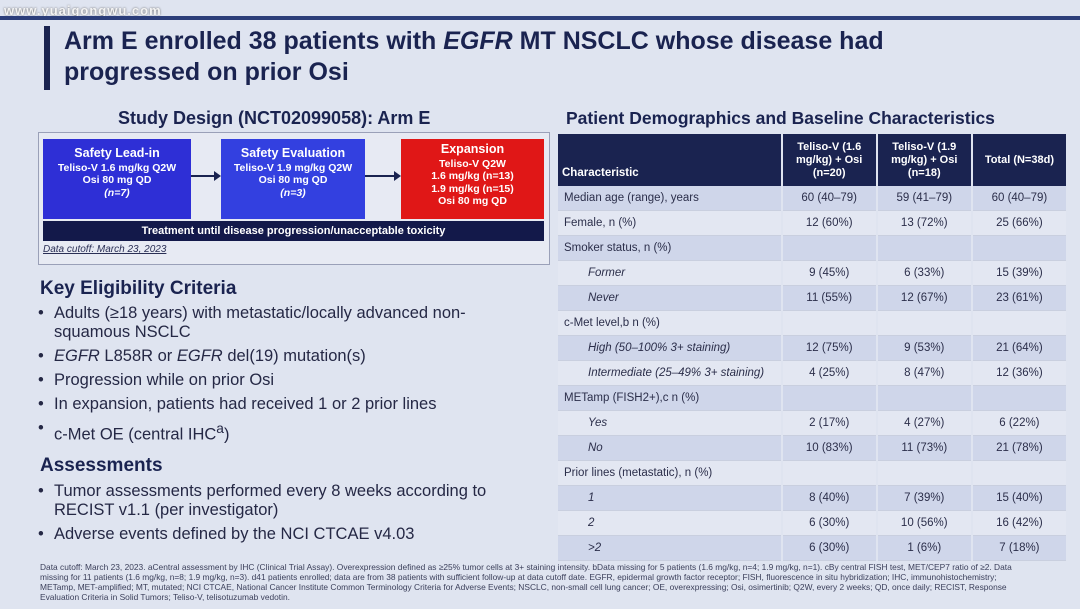  What do you see at coordinates (117, 153) in the screenshot?
I see `safety-lead-in-title: Safety Lead-in` at bounding box center [117, 153].